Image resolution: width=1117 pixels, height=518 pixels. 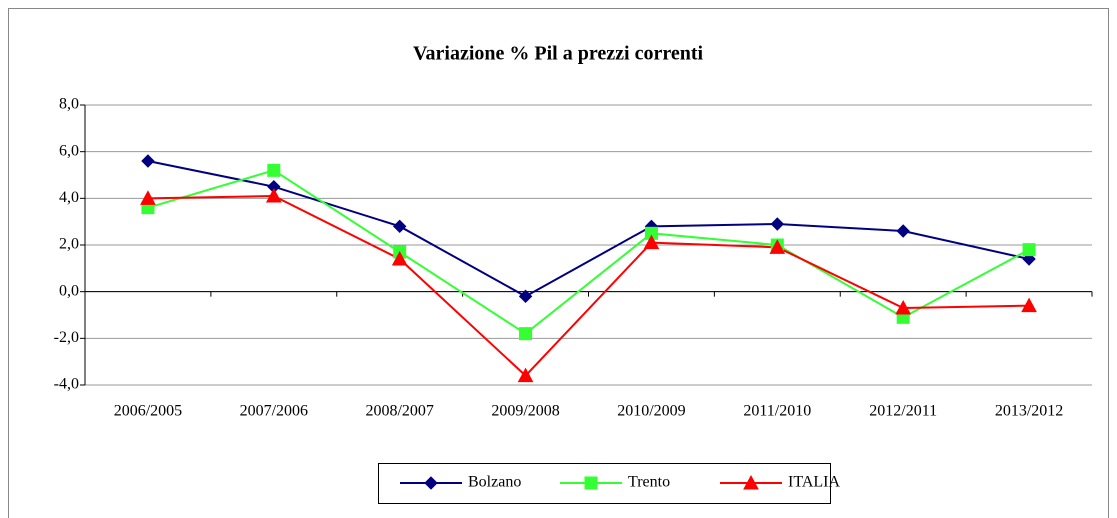 I want to click on x-tick-label: 2010/2009, so click(x=651, y=411).